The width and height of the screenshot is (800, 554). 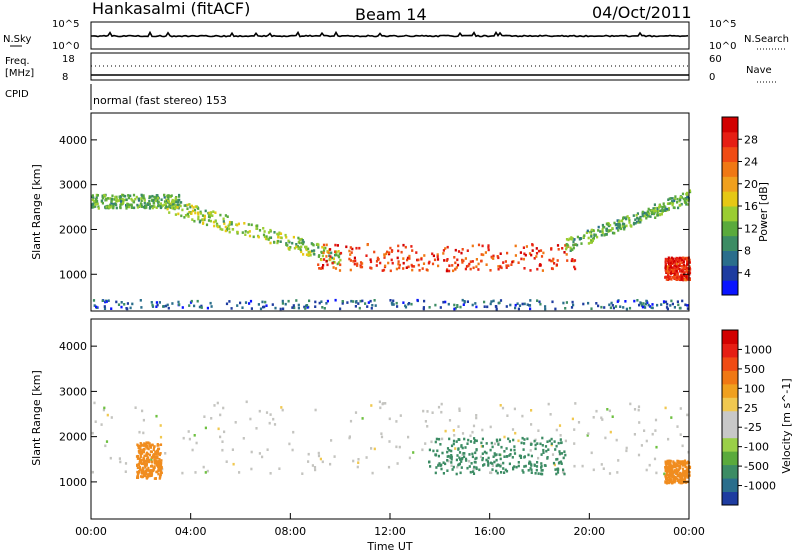 What do you see at coordinates (715, 59) in the screenshot?
I see `nave-tick-top: 60` at bounding box center [715, 59].